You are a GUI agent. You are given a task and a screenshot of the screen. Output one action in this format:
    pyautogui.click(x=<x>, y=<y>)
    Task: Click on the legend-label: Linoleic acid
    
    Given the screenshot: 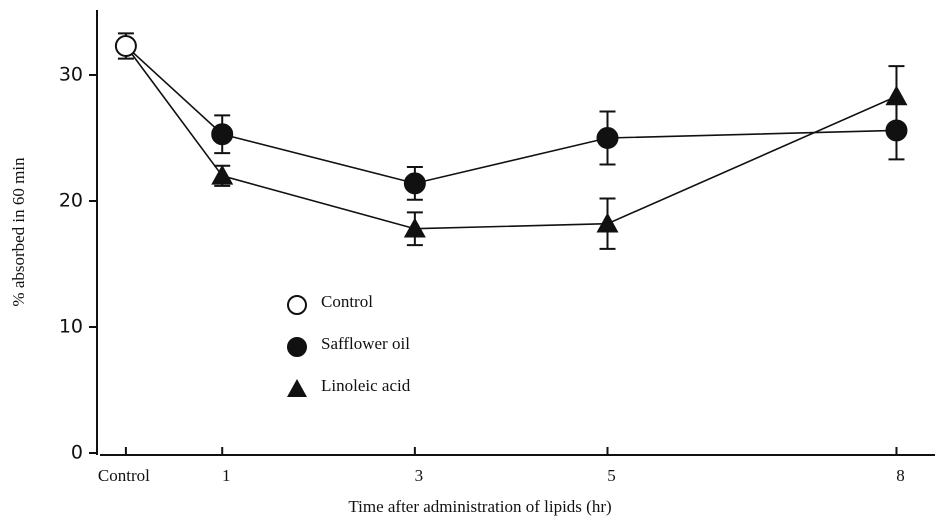 What is the action you would take?
    pyautogui.click(x=366, y=385)
    